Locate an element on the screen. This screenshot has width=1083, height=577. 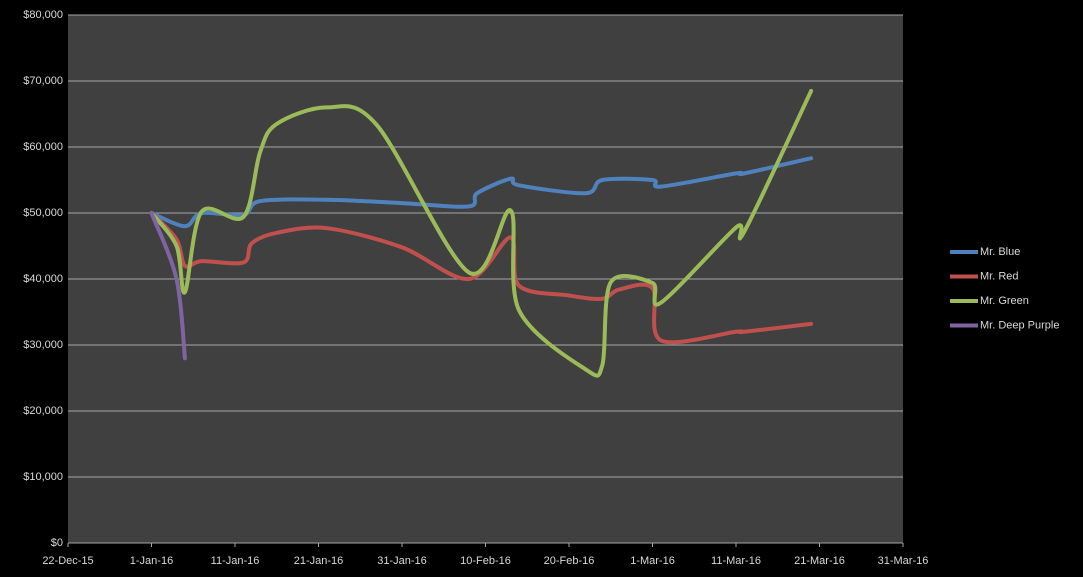
y-tick-label: $70,000 is located at coordinates (43, 81).